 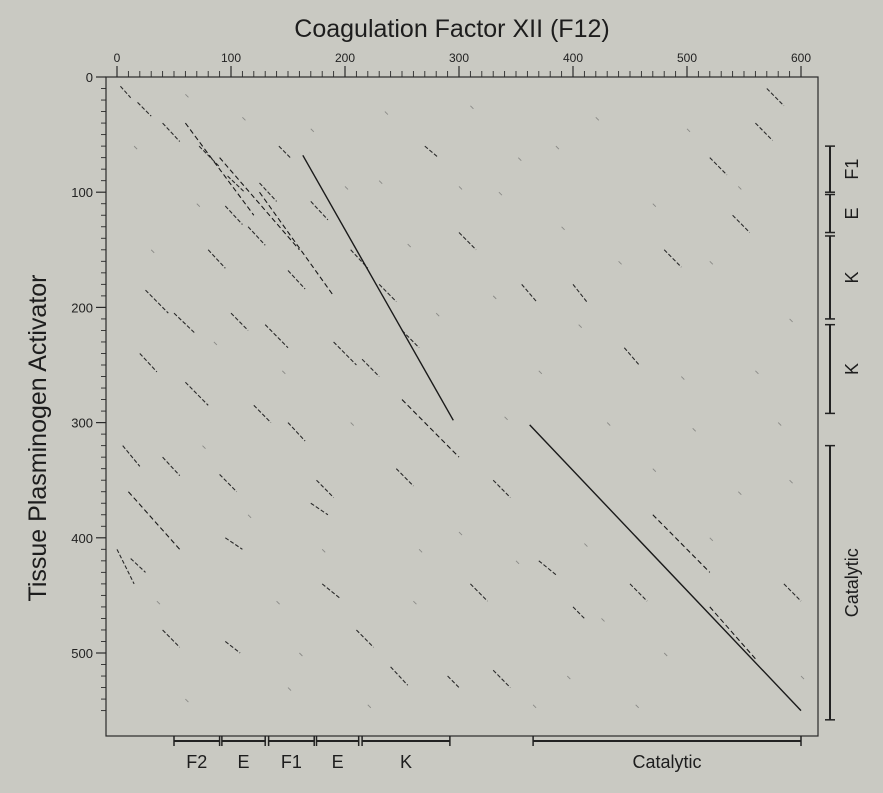 What do you see at coordinates (667, 762) in the screenshot?
I see `x-domain-label-5: Catalytic` at bounding box center [667, 762].